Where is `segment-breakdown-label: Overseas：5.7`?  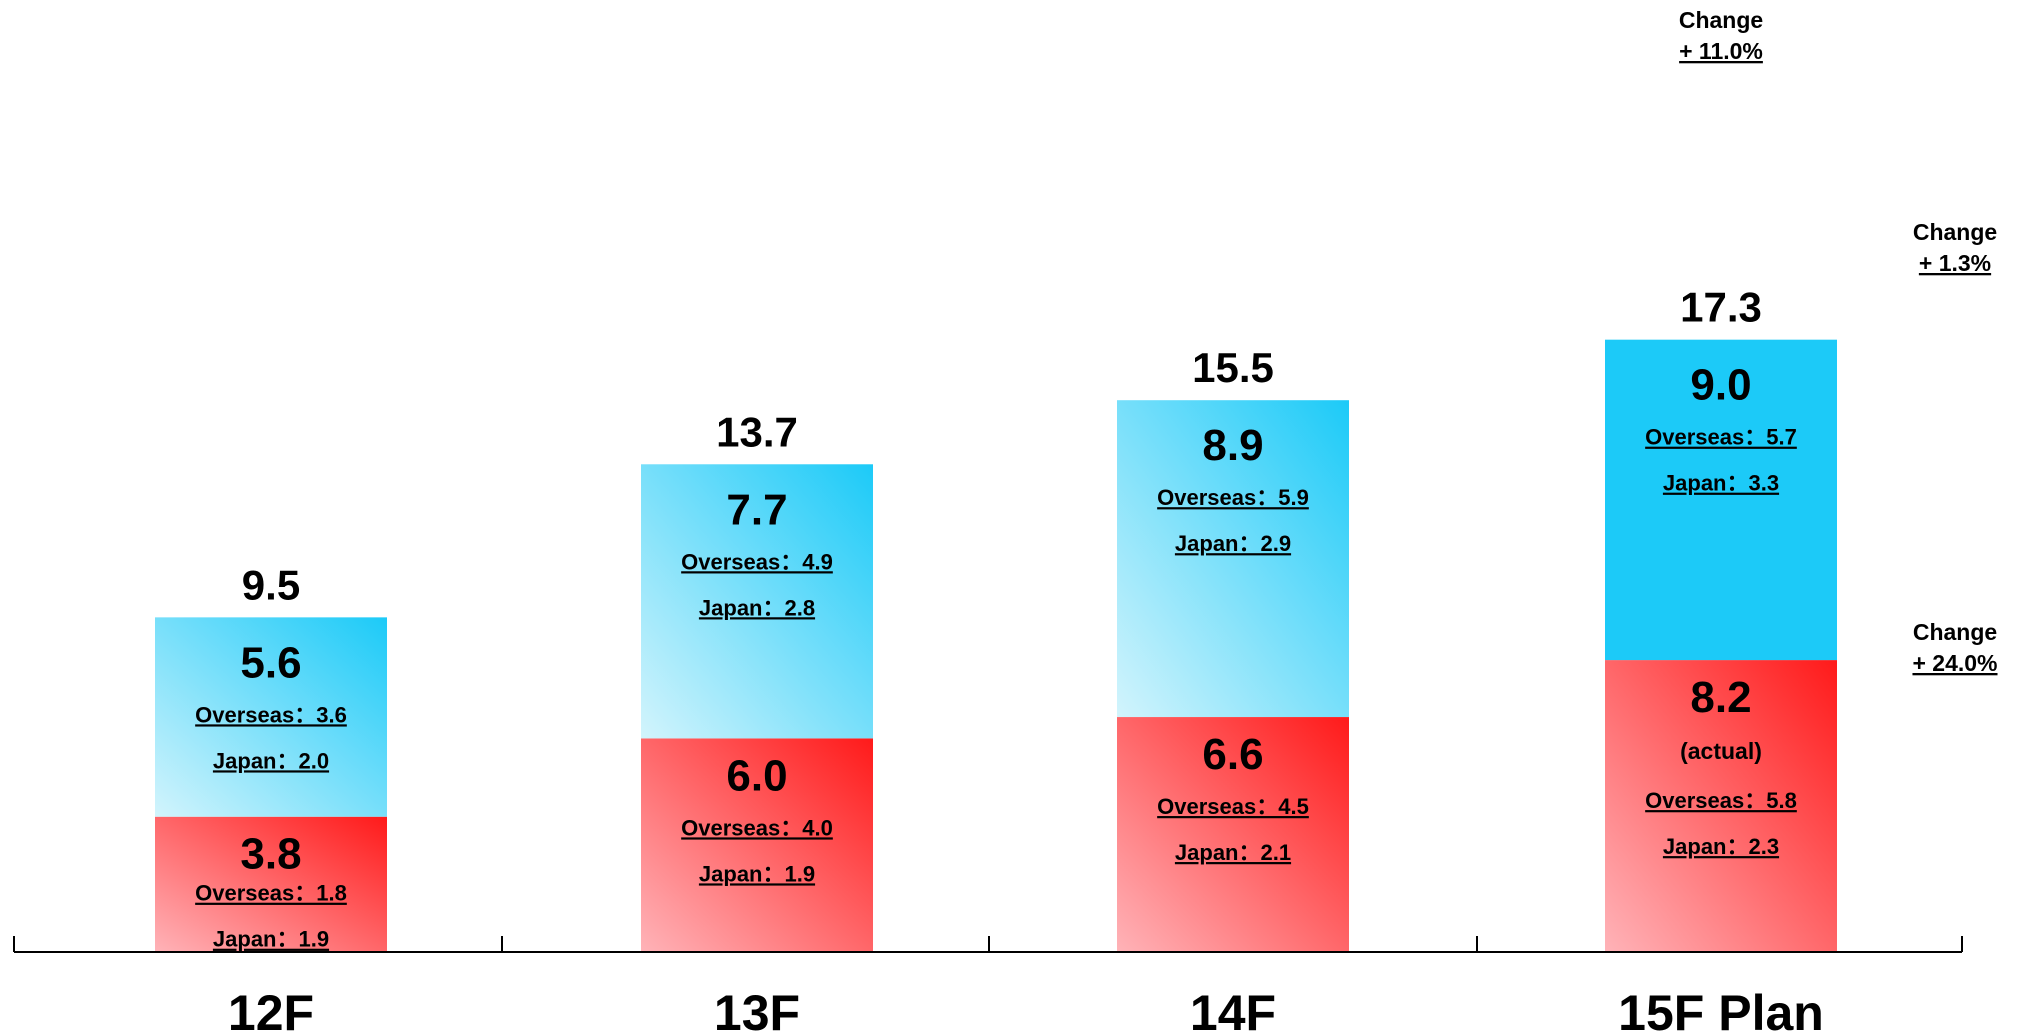
segment-breakdown-label: Overseas：5.7 is located at coordinates (1721, 437).